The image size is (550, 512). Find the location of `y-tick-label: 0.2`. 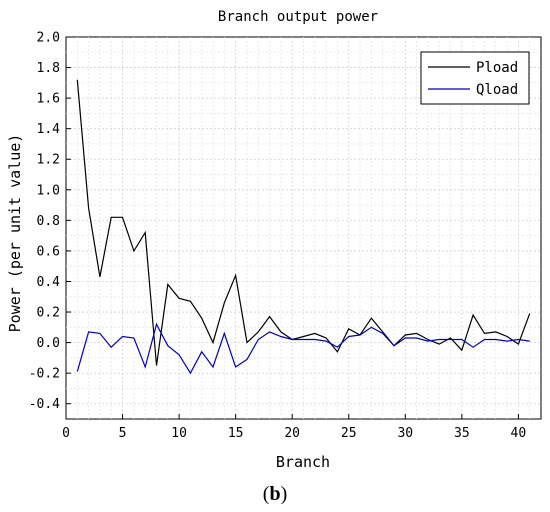

y-tick-label: 0.2 is located at coordinates (48, 313).